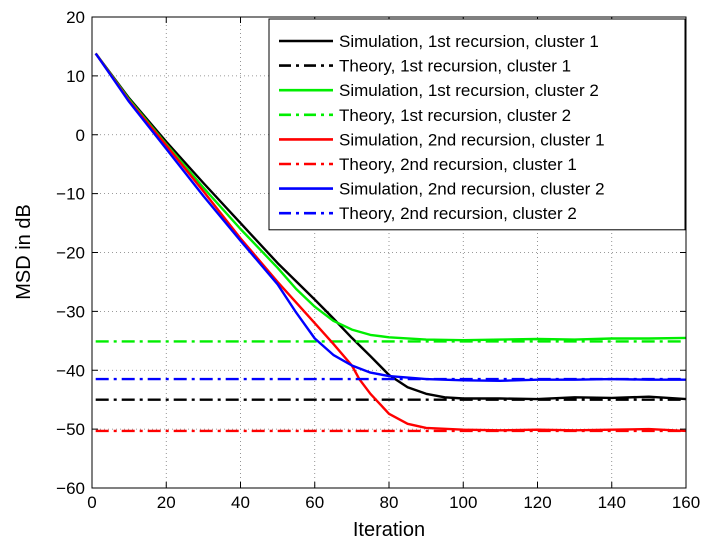 This screenshot has height=547, width=704. What do you see at coordinates (75, 76) in the screenshot?
I see `y-tick-label: 10` at bounding box center [75, 76].